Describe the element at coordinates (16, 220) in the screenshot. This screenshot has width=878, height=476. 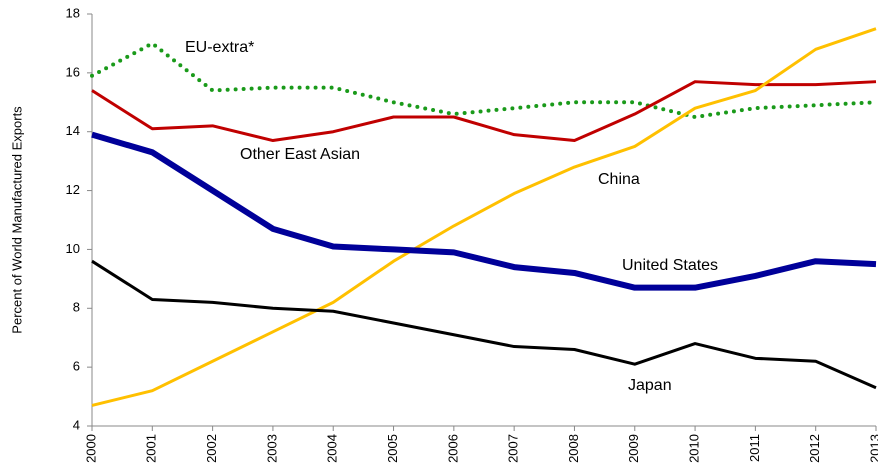
I see `y-axis-label: Percent of World Manufactured Exports` at that location.